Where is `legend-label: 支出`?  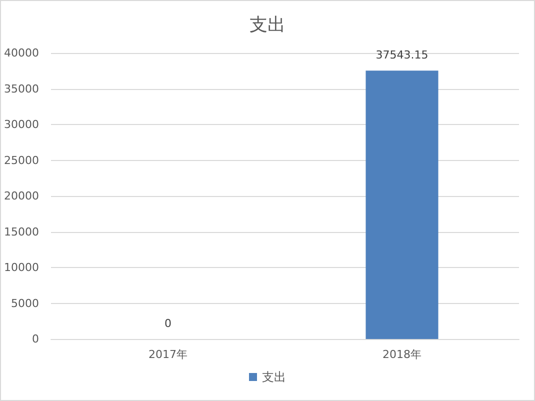
legend-label: 支出 is located at coordinates (274, 377).